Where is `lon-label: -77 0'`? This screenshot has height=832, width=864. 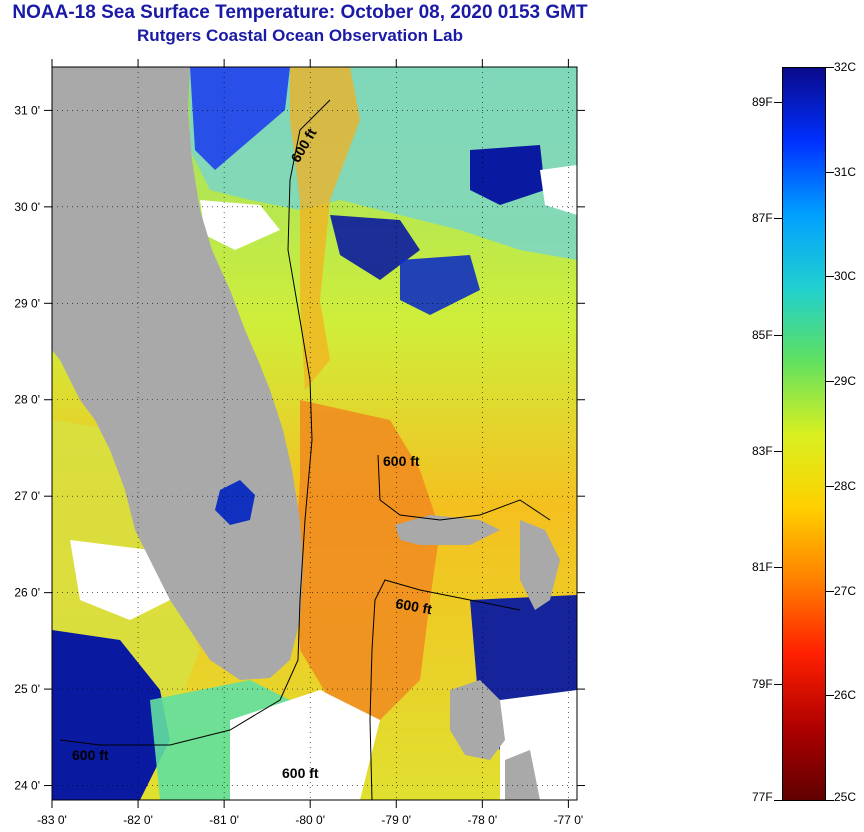
lon-label: -77 0' is located at coordinates (569, 820).